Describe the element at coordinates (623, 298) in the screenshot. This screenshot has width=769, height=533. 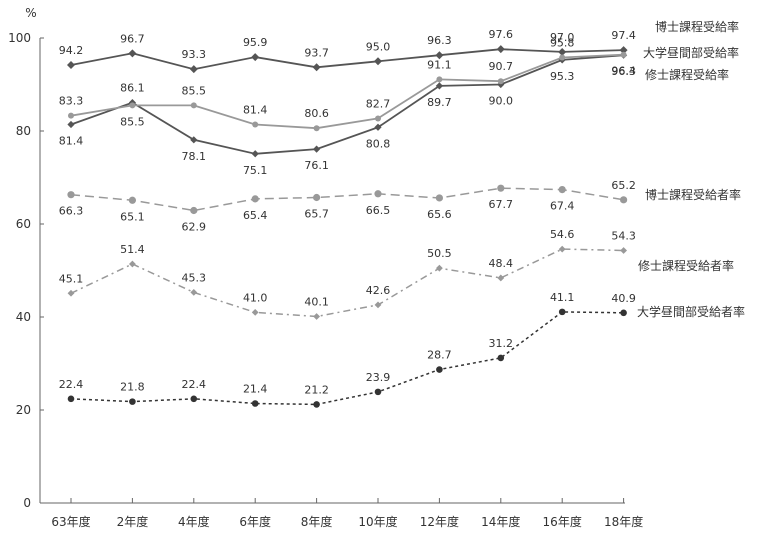
I see `data-label: 40.9` at that location.